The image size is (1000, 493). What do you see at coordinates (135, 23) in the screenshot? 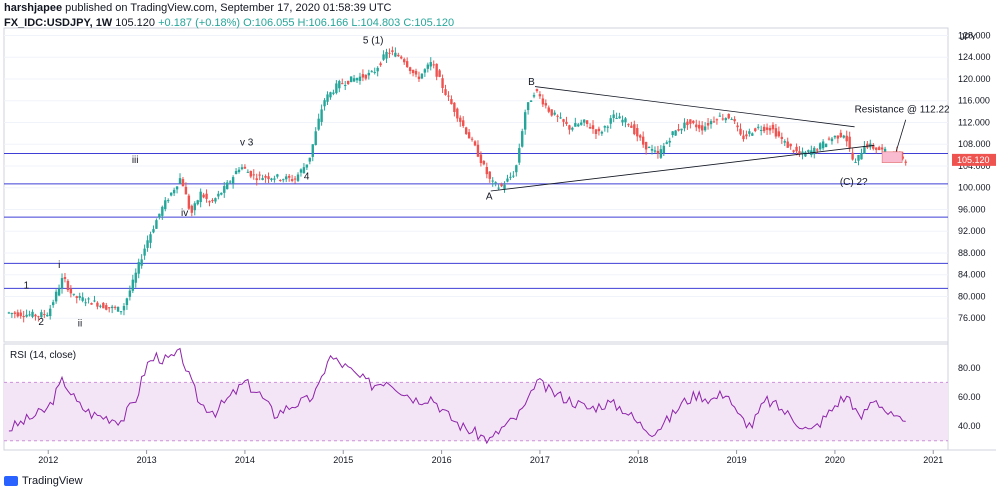
I see `last-price: 105.120` at bounding box center [135, 23].